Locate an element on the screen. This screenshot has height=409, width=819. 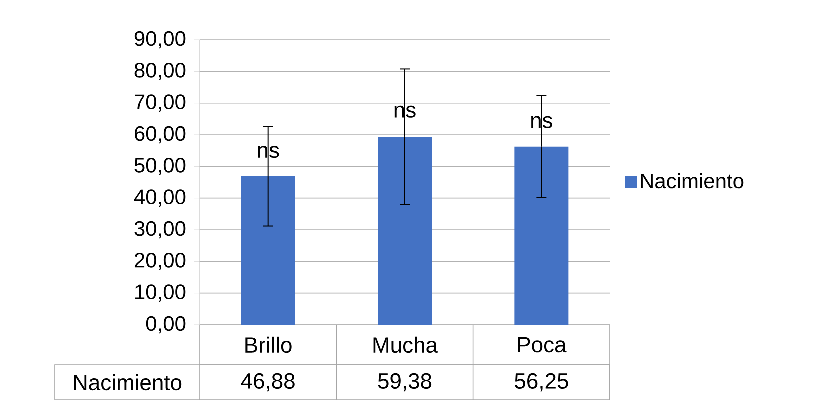
text: 46,88 is located at coordinates (268, 382).